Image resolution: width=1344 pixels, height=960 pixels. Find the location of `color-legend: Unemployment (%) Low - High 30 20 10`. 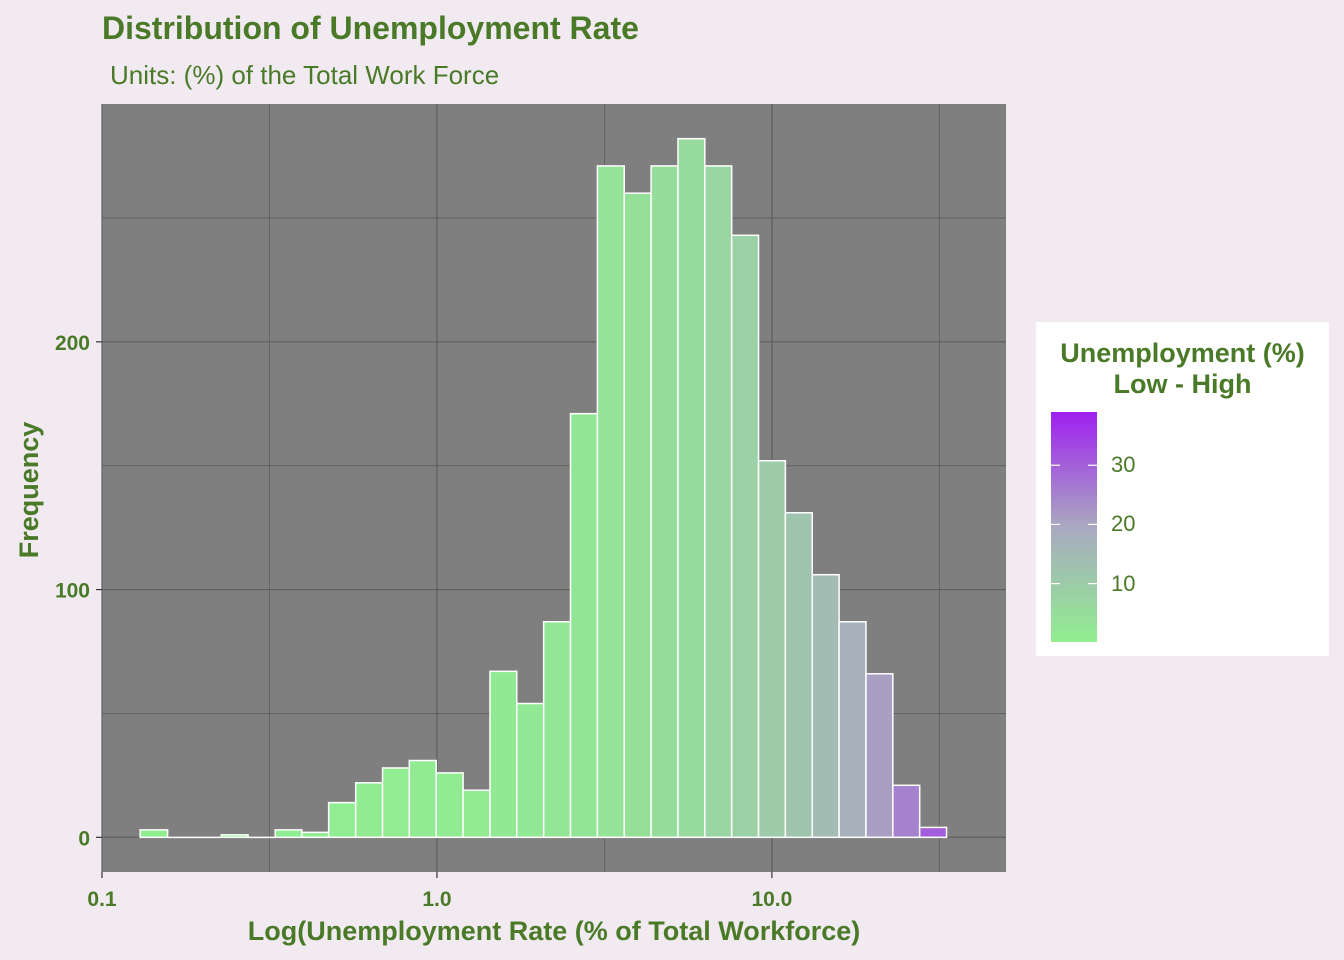

color-legend: Unemployment (%) Low - High 30 20 10 is located at coordinates (1182, 489).